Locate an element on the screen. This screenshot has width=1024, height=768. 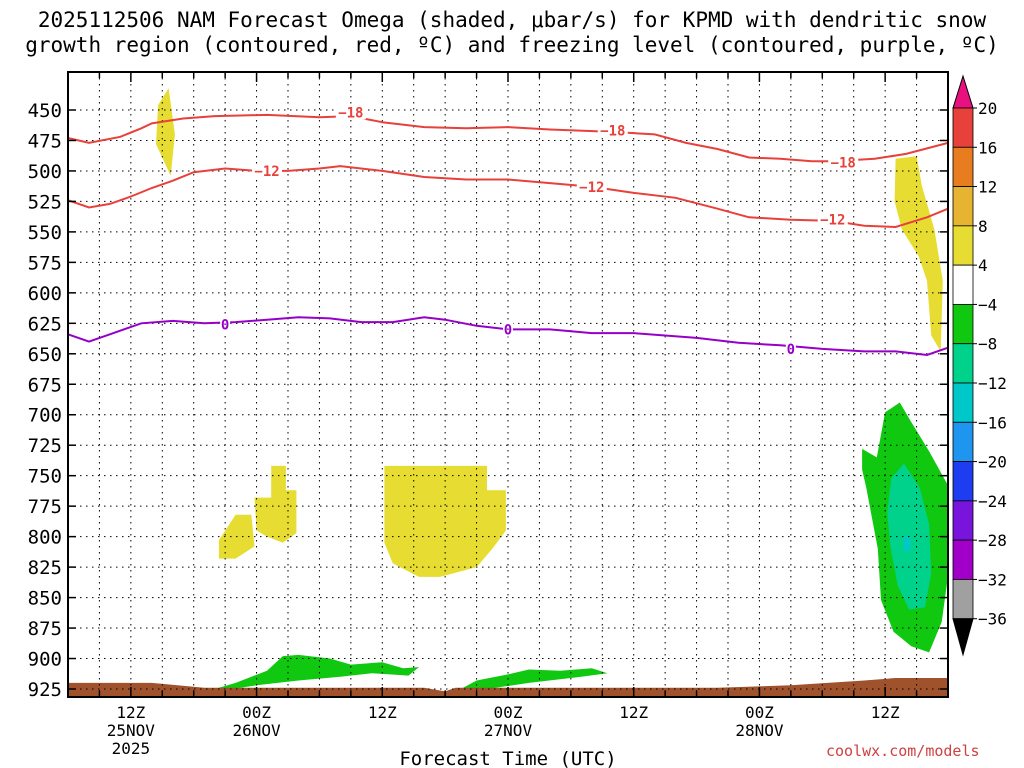
y-tick-label: 650 is located at coordinates (45, 355).